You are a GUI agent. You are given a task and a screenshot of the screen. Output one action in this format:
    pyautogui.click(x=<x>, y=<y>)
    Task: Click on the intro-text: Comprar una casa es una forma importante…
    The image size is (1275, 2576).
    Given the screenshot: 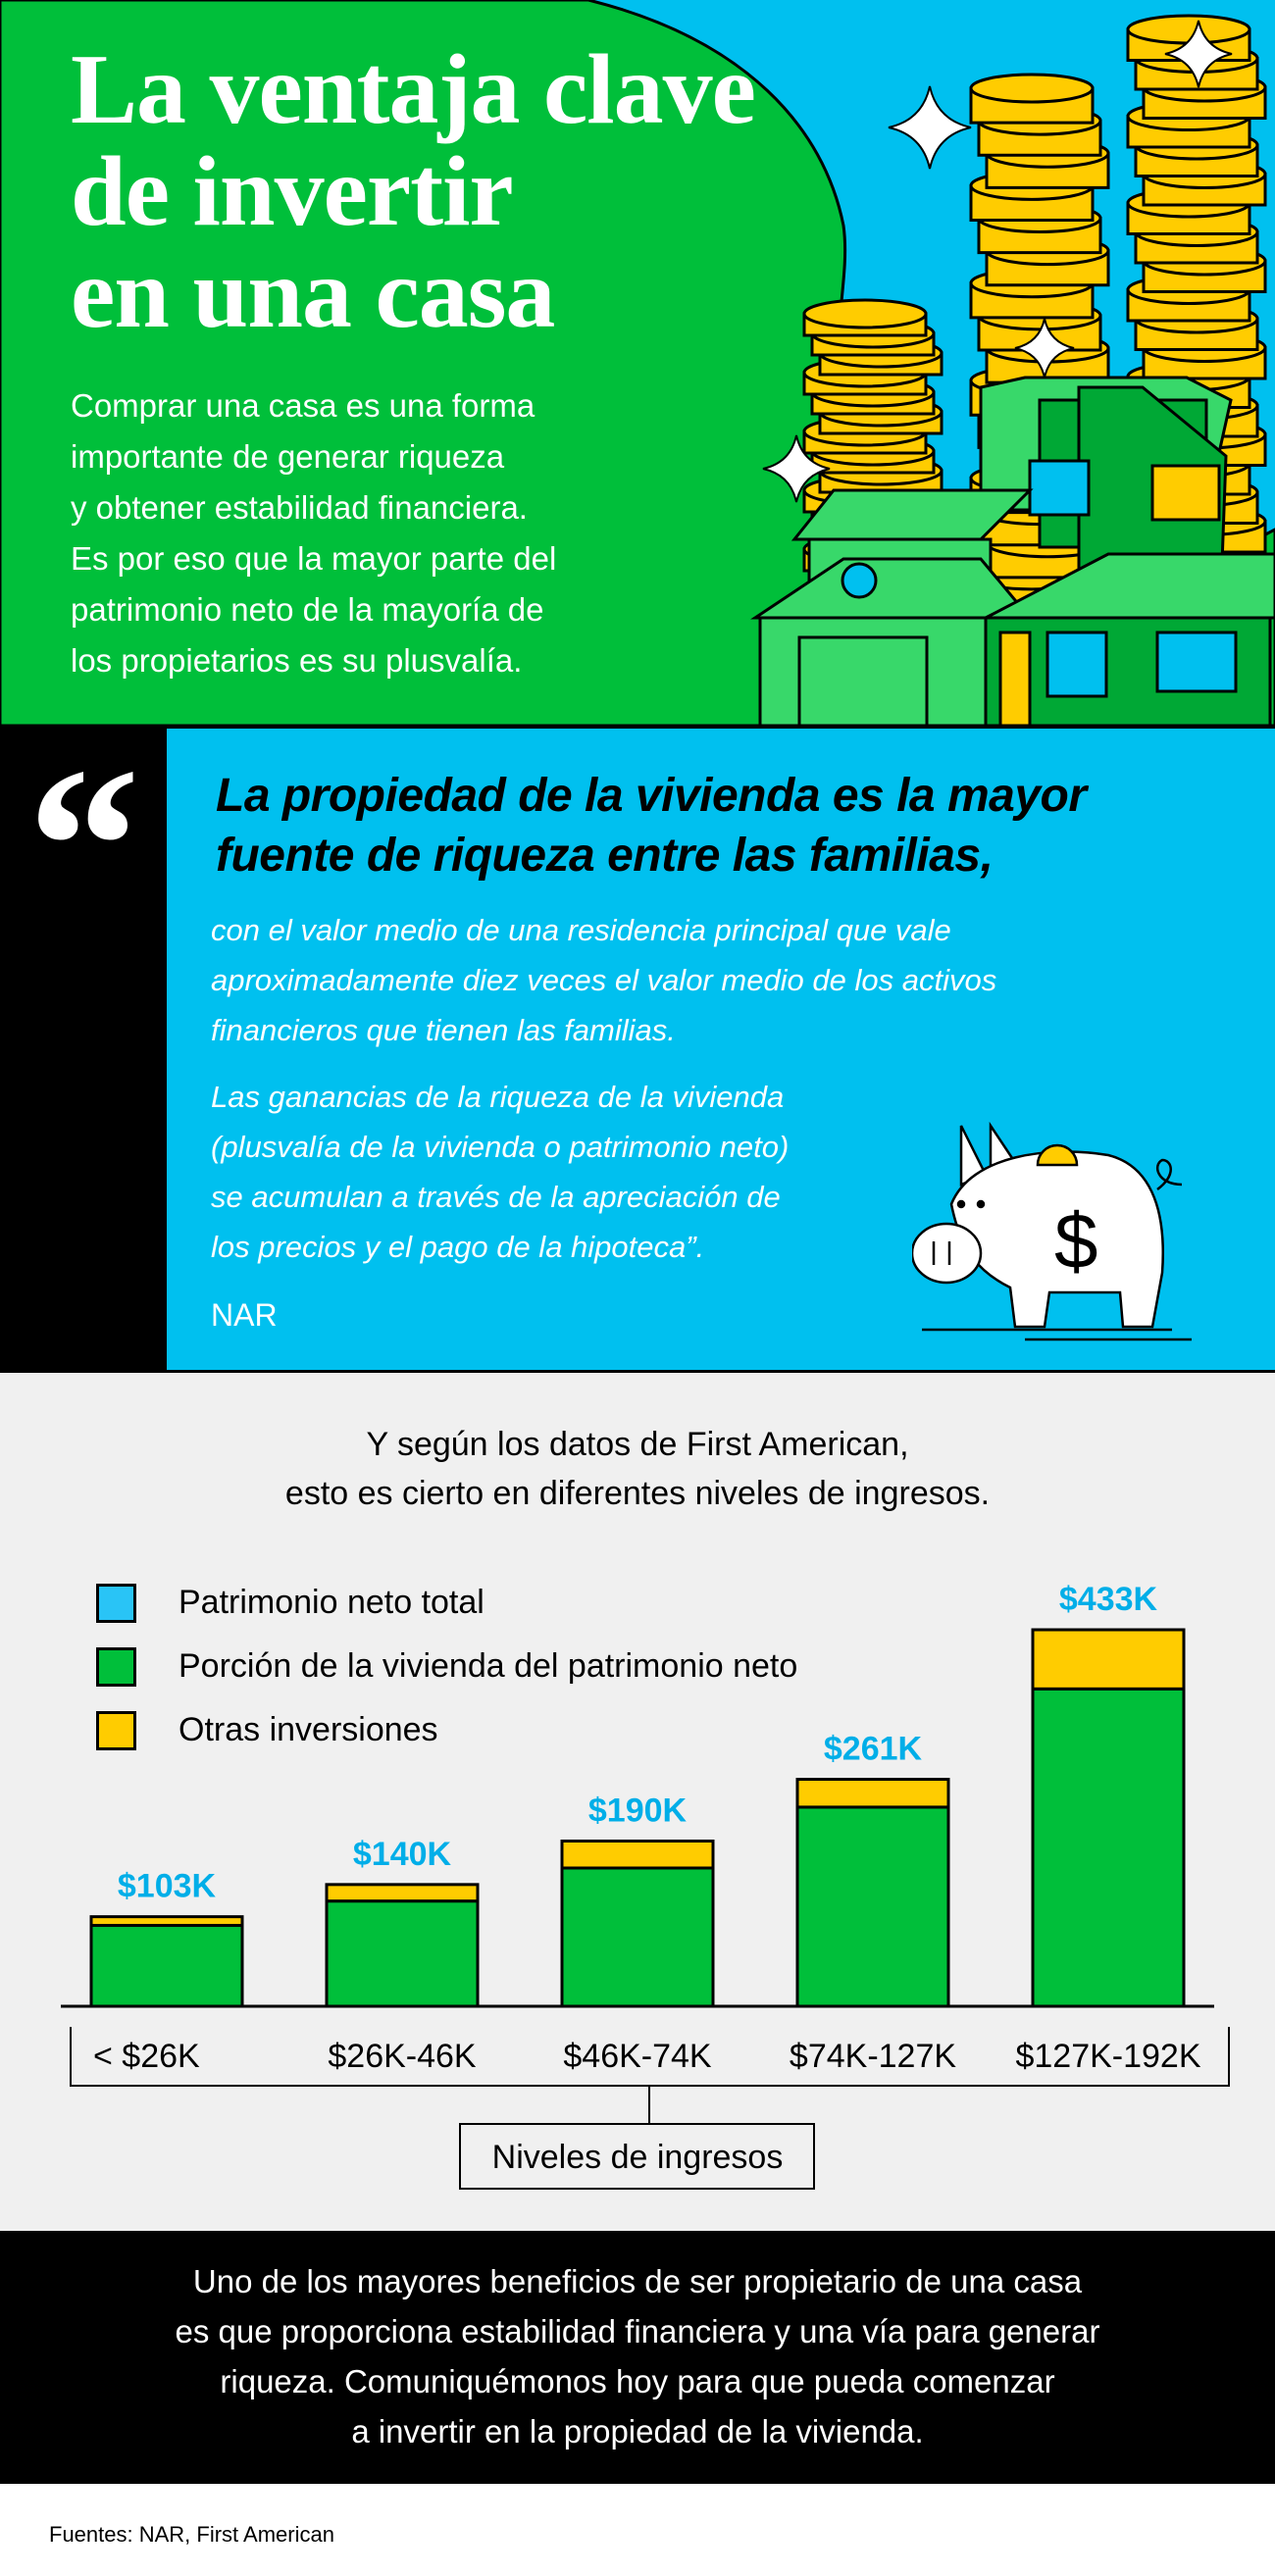 What is the action you would take?
    pyautogui.click(x=314, y=533)
    